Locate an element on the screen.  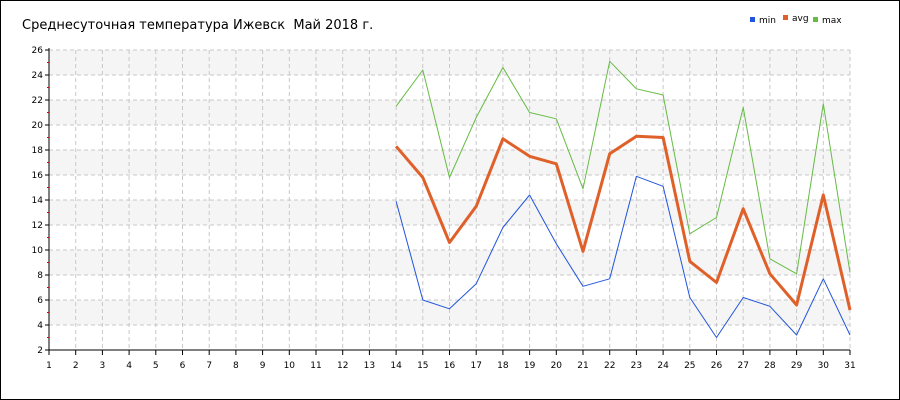
x-tick-label: 25 is located at coordinates (689, 366).